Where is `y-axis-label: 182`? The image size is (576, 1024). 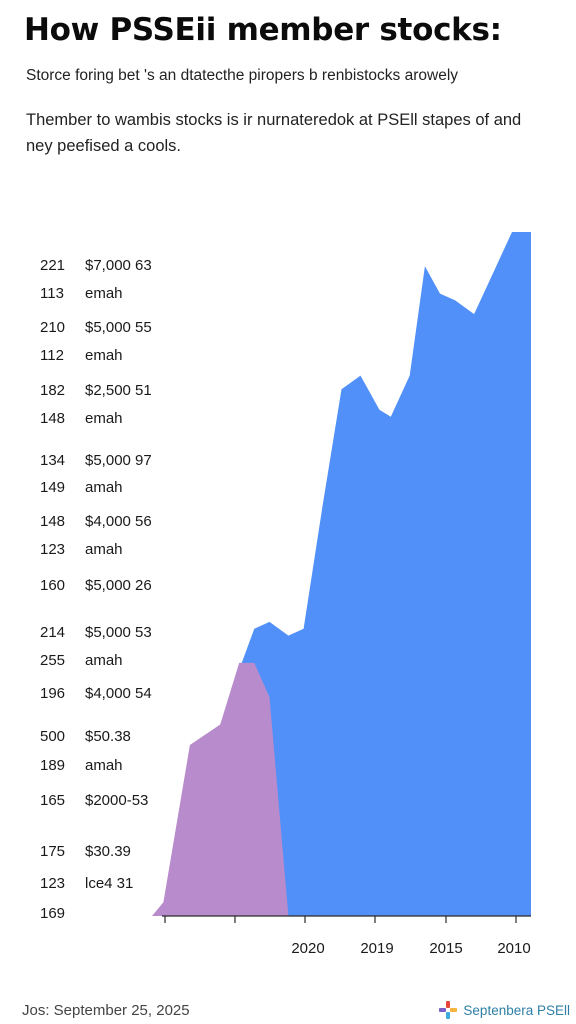
y-axis-label: 182 is located at coordinates (52, 390).